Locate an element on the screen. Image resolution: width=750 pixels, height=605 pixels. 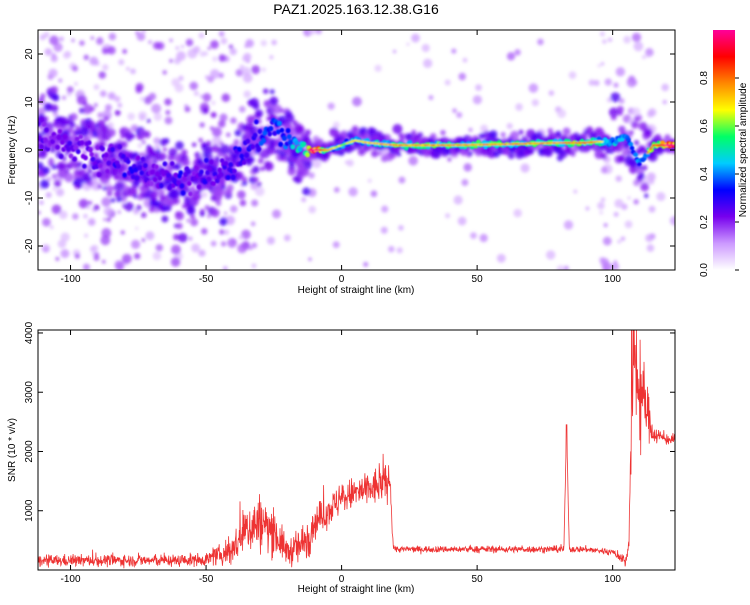
x-tick-label: 100 is located at coordinates (612, 279).